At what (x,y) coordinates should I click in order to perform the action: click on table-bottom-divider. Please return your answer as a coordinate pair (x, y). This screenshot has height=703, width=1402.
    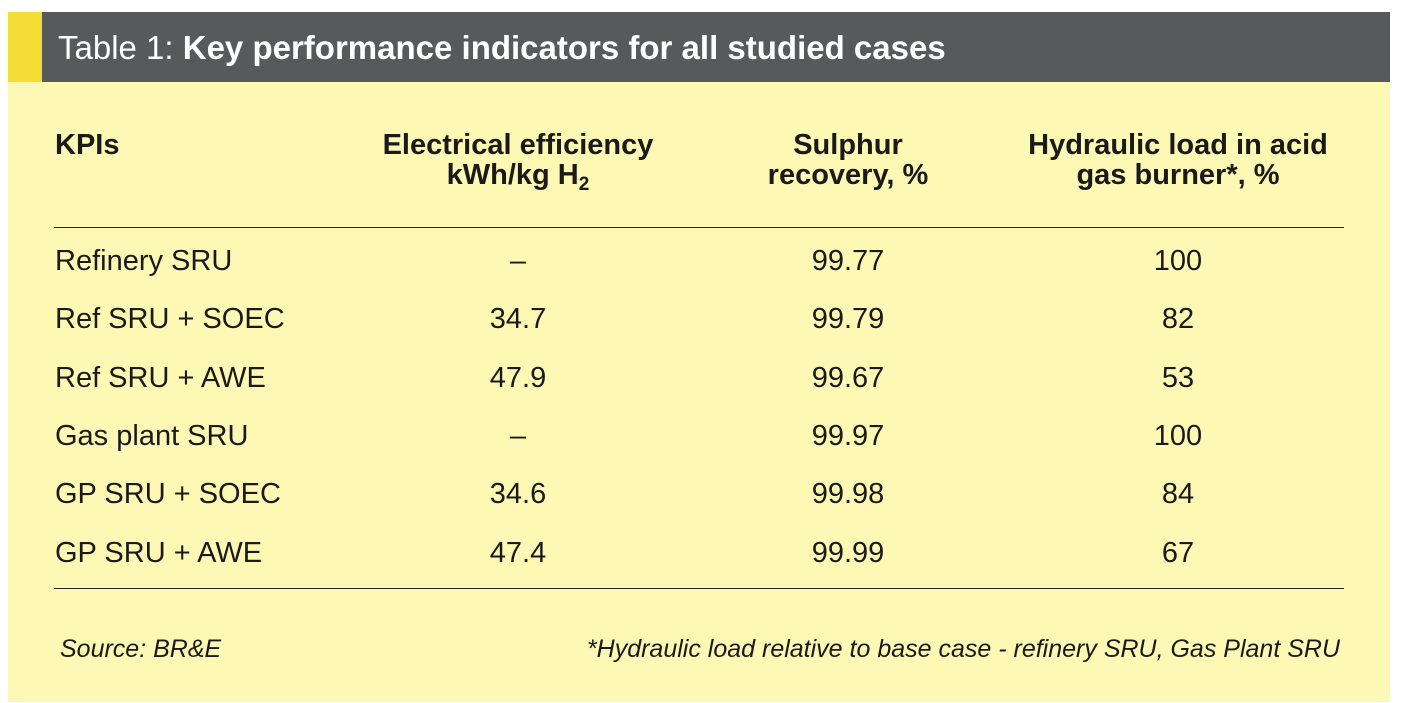
    Looking at the image, I should click on (699, 588).